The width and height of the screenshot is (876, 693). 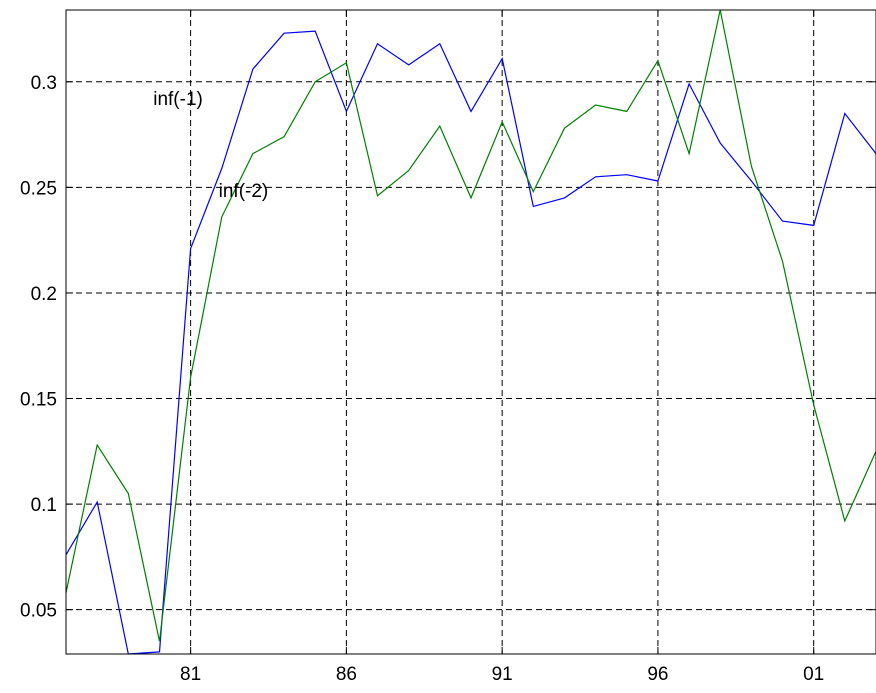 I want to click on annotation-label: inf(-2), so click(x=244, y=191).